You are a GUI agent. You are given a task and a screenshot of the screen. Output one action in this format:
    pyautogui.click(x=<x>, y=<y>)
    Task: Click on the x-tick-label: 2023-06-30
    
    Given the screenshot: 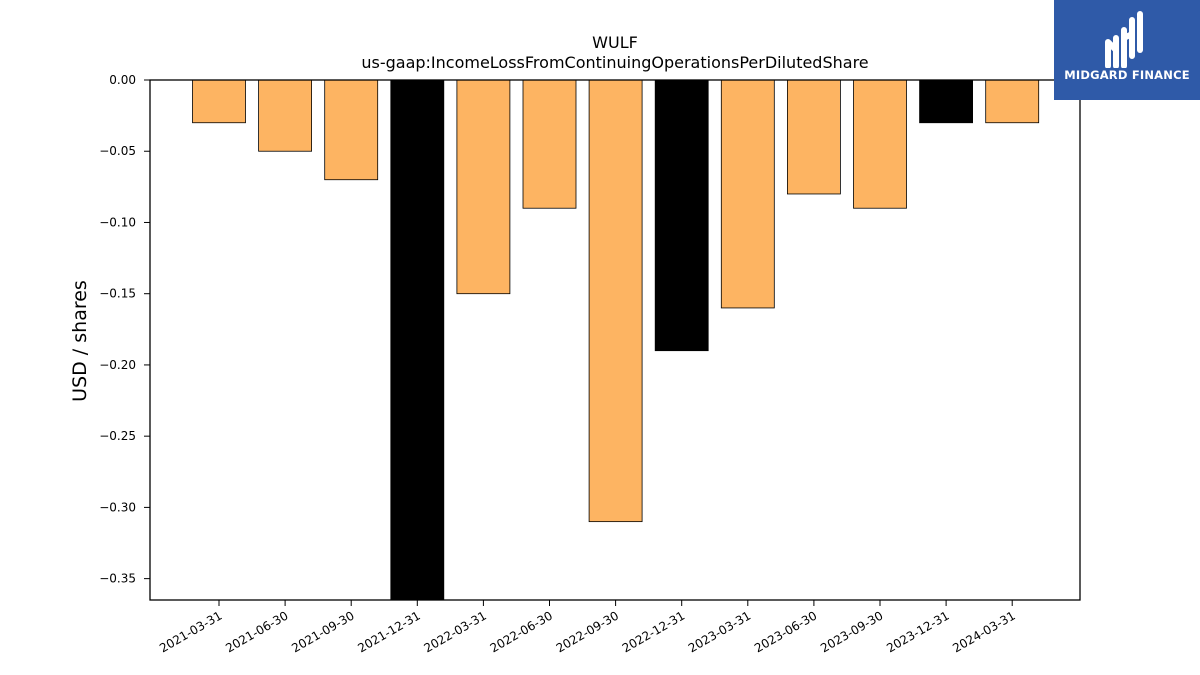 What is the action you would take?
    pyautogui.click(x=785, y=631)
    